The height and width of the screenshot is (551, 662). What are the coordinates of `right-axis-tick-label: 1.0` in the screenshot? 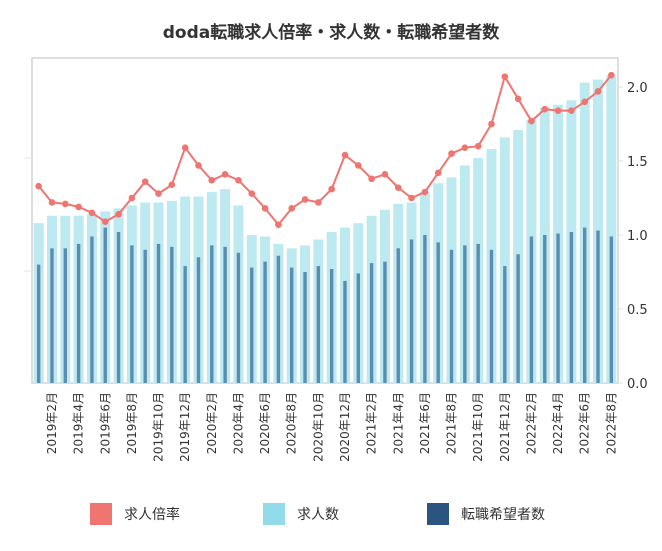 It's located at (637, 236).